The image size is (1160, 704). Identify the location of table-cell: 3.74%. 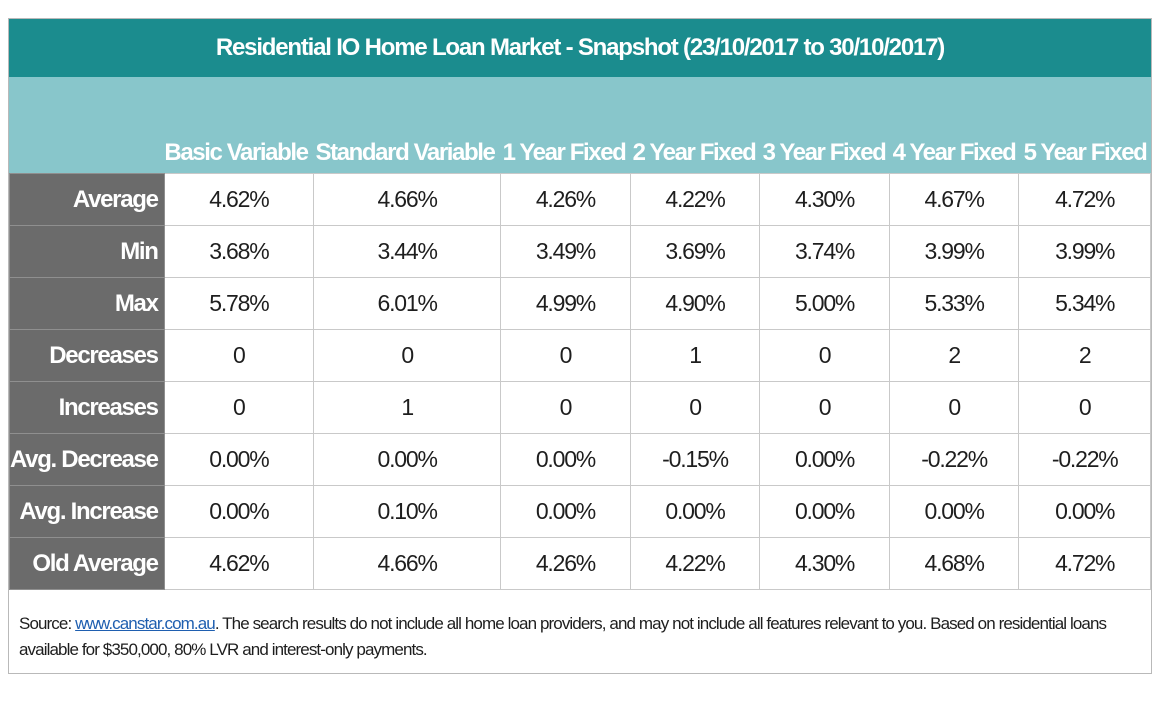
(824, 251).